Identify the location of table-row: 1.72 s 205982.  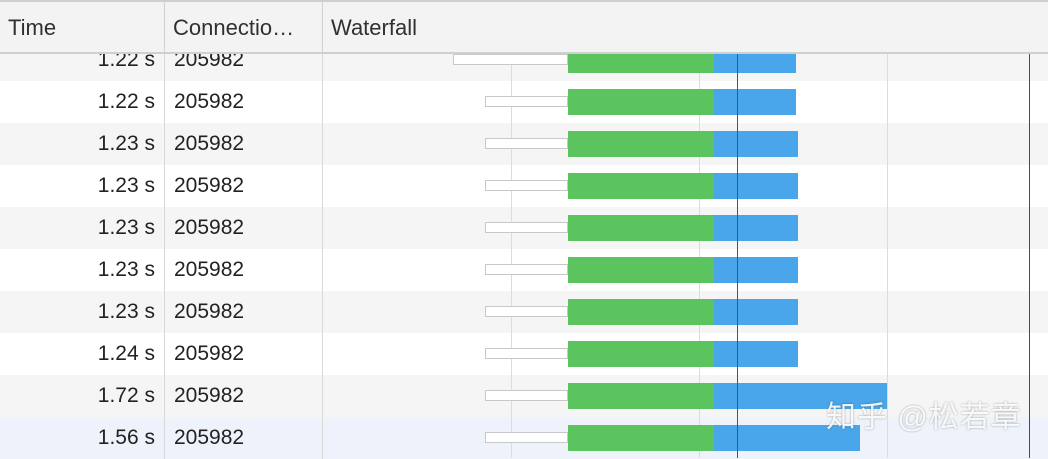
(524, 396).